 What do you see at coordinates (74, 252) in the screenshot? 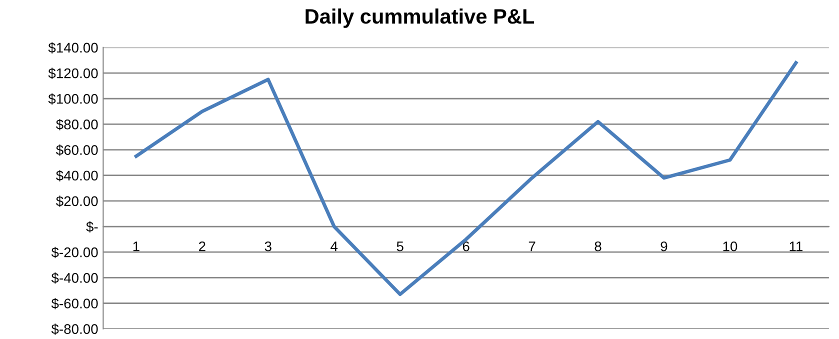
I see `y-tick-label: $-20.00` at bounding box center [74, 252].